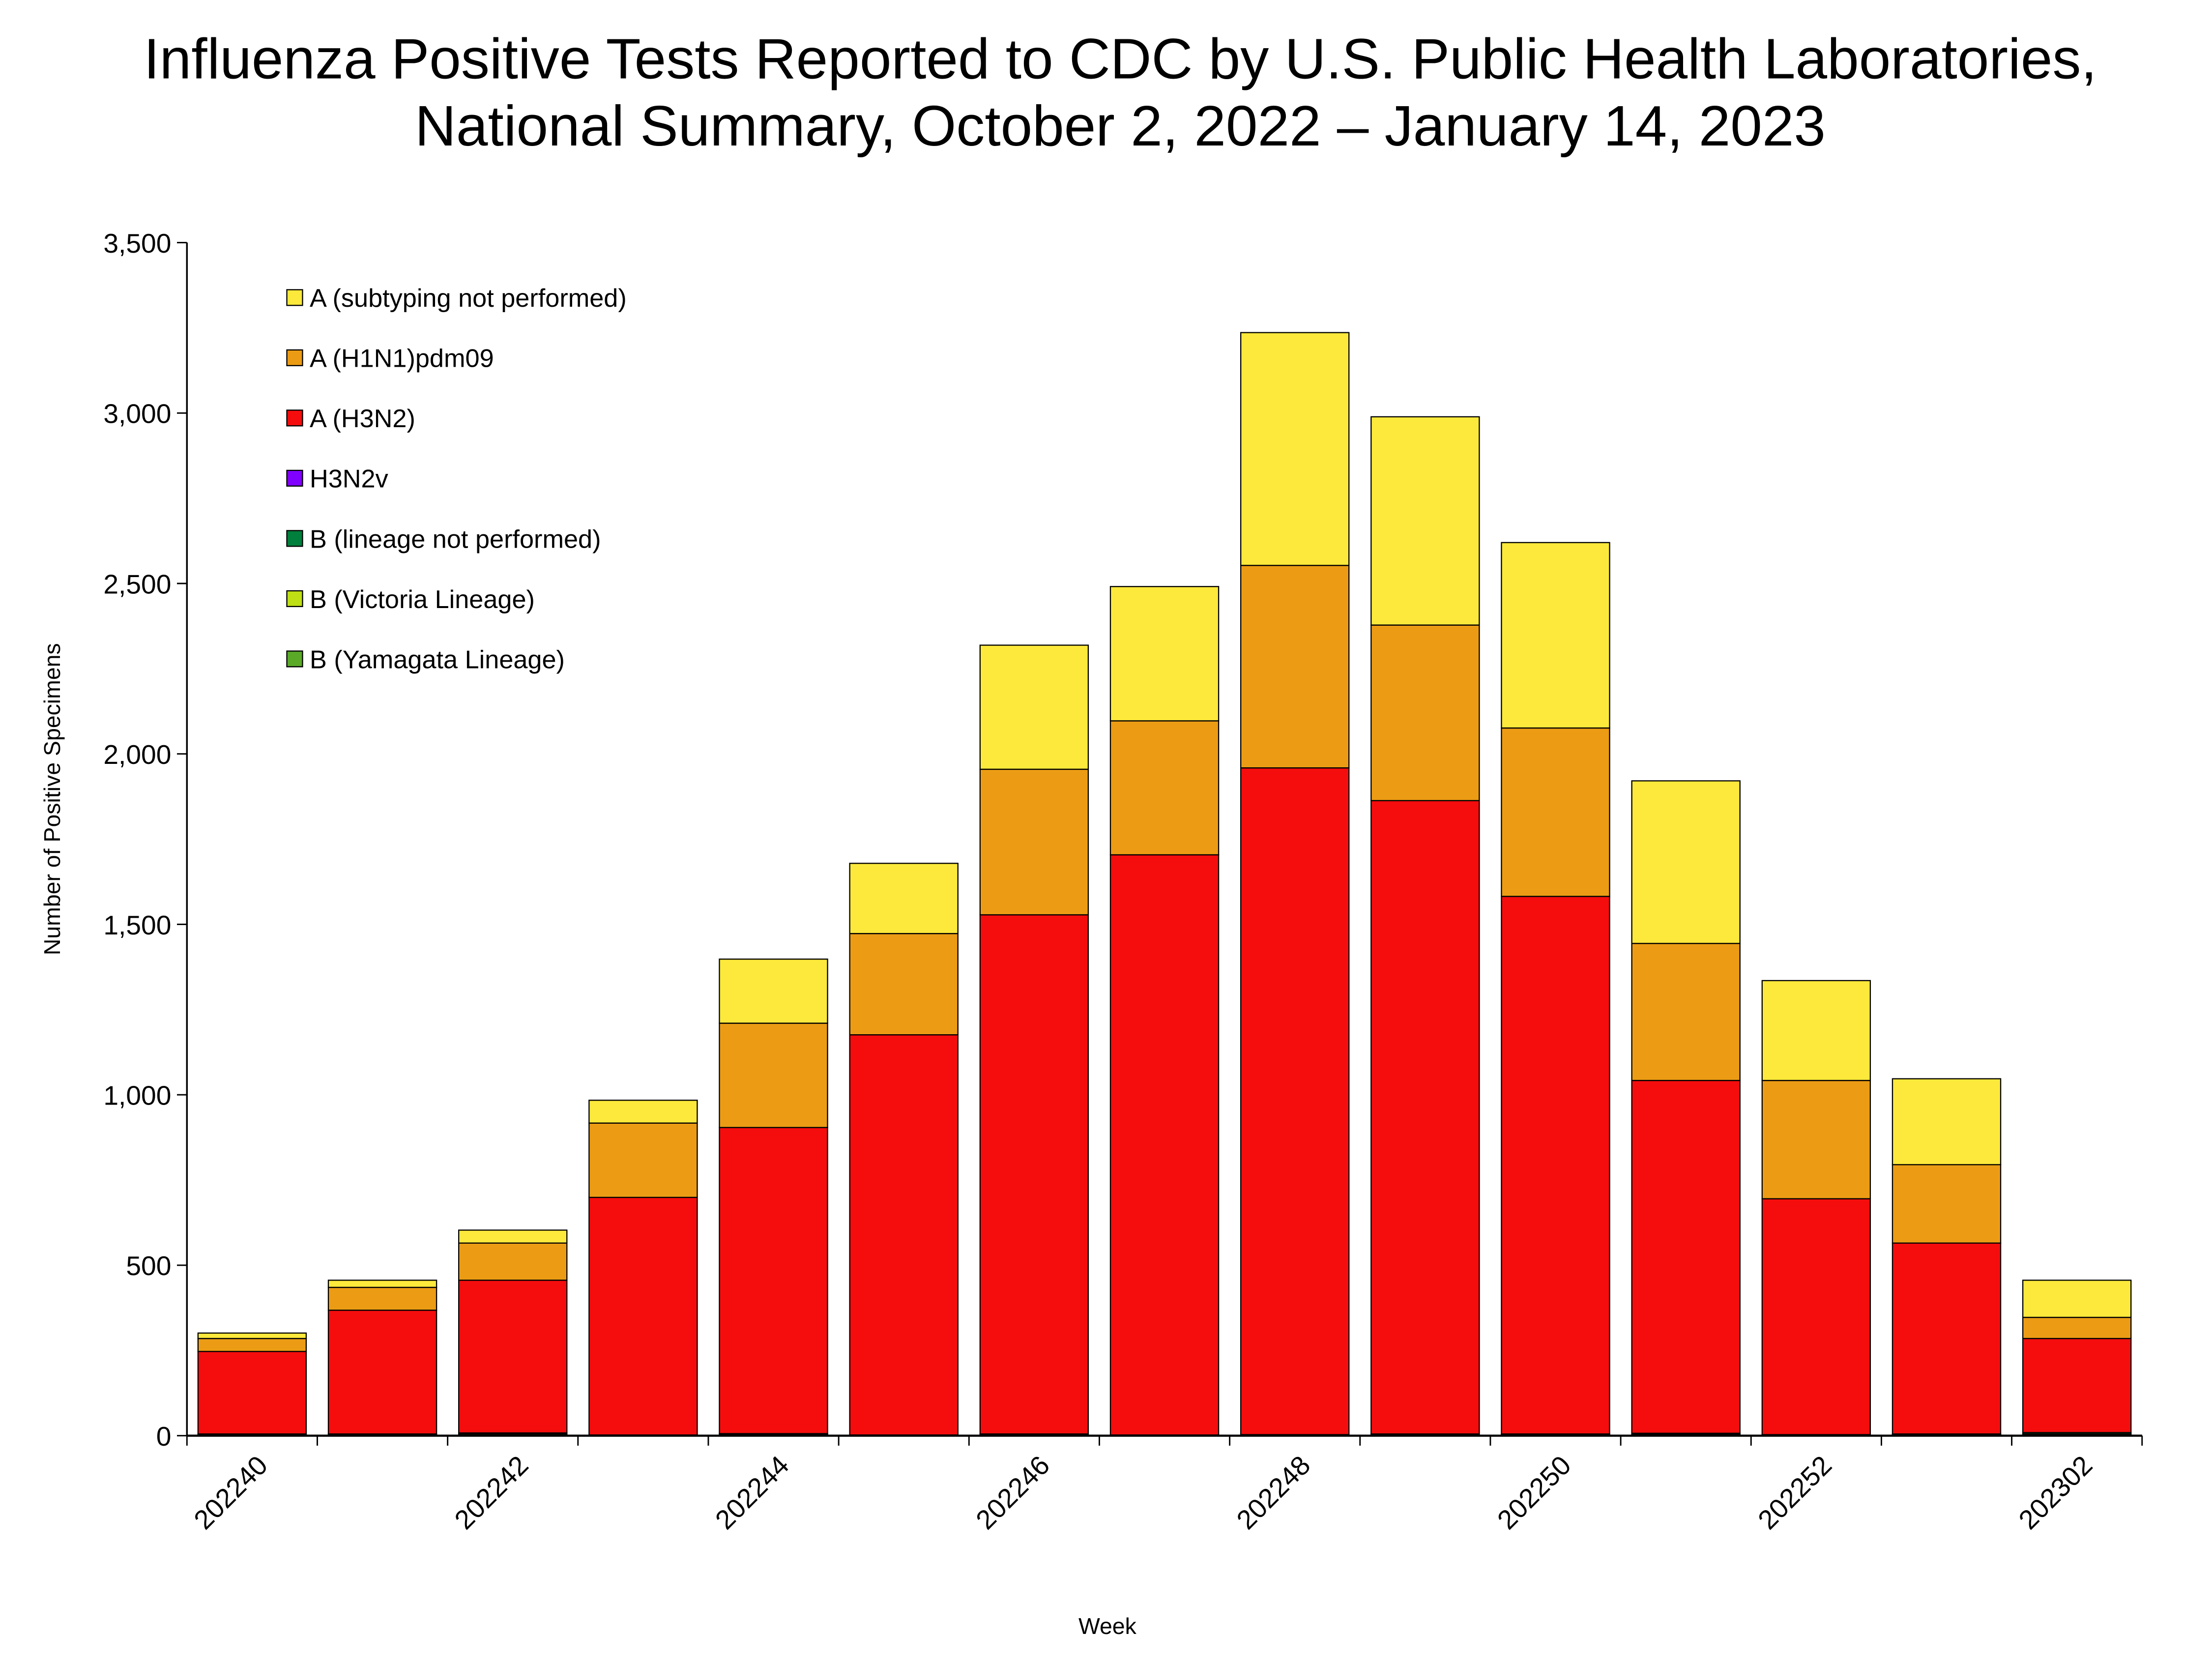 The height and width of the screenshot is (1659, 2212). What do you see at coordinates (1816, 1316) in the screenshot?
I see `bar-202252-a-h3n2-` at bounding box center [1816, 1316].